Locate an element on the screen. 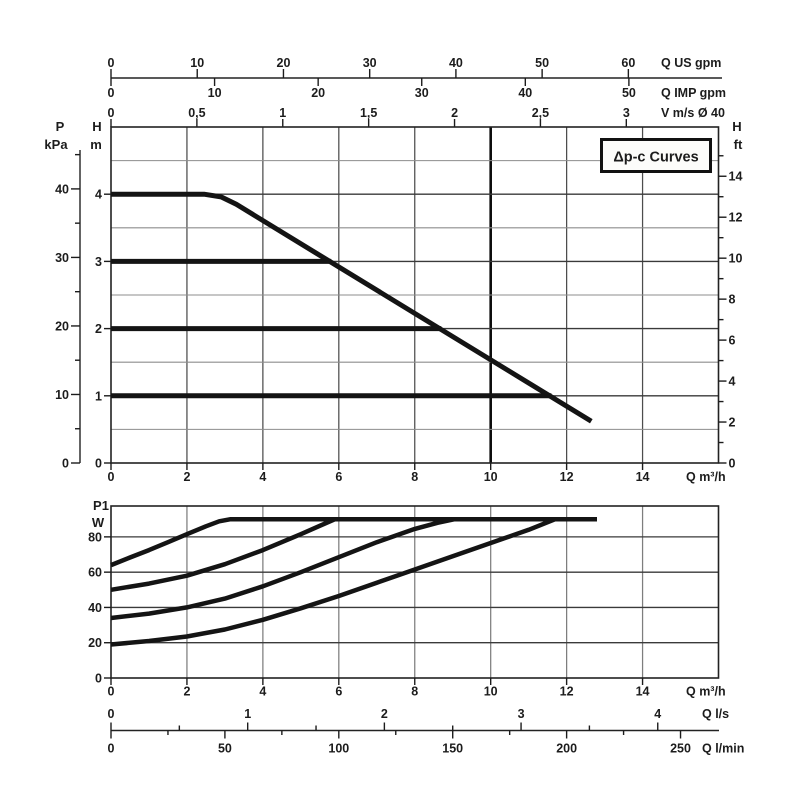 The image size is (800, 800). velocity-tick-label: 0,5 is located at coordinates (196, 113).